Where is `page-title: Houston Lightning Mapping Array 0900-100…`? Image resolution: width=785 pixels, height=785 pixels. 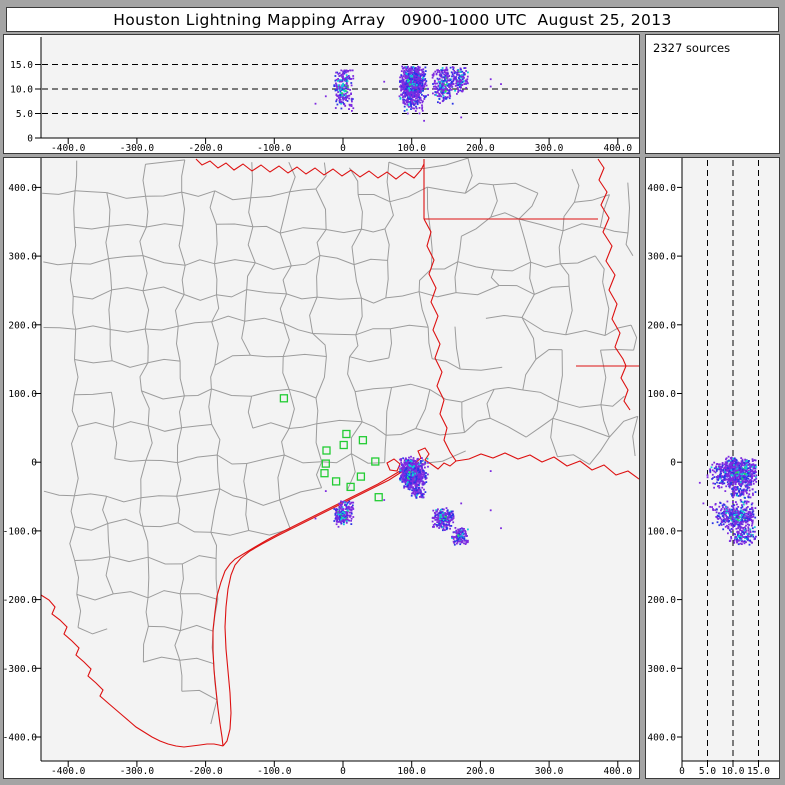 page-title: Houston Lightning Mapping Array 0900-100… is located at coordinates (392, 19).